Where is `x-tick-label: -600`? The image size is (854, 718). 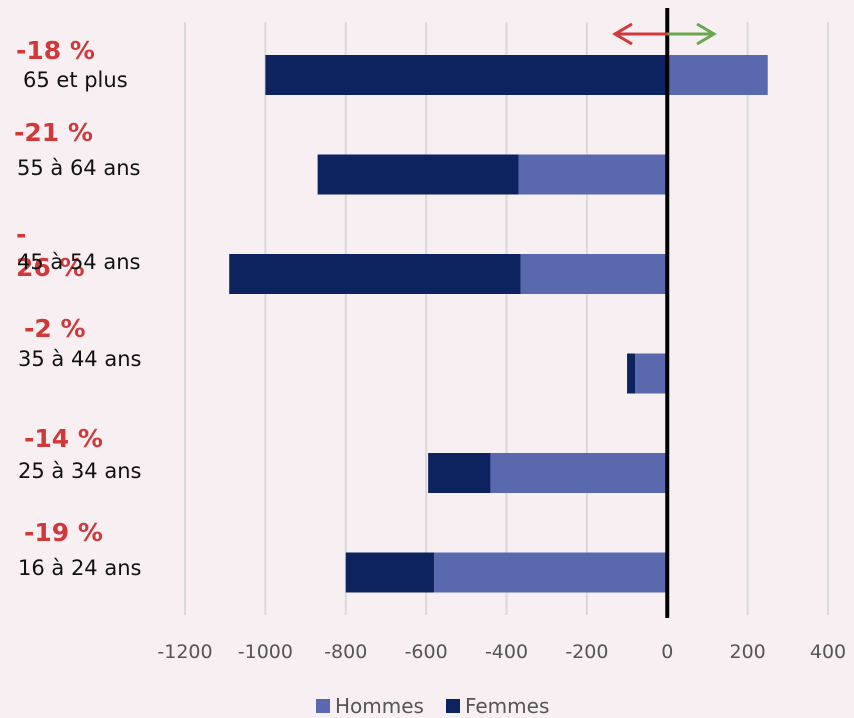
x-tick-label: -600 is located at coordinates (426, 652).